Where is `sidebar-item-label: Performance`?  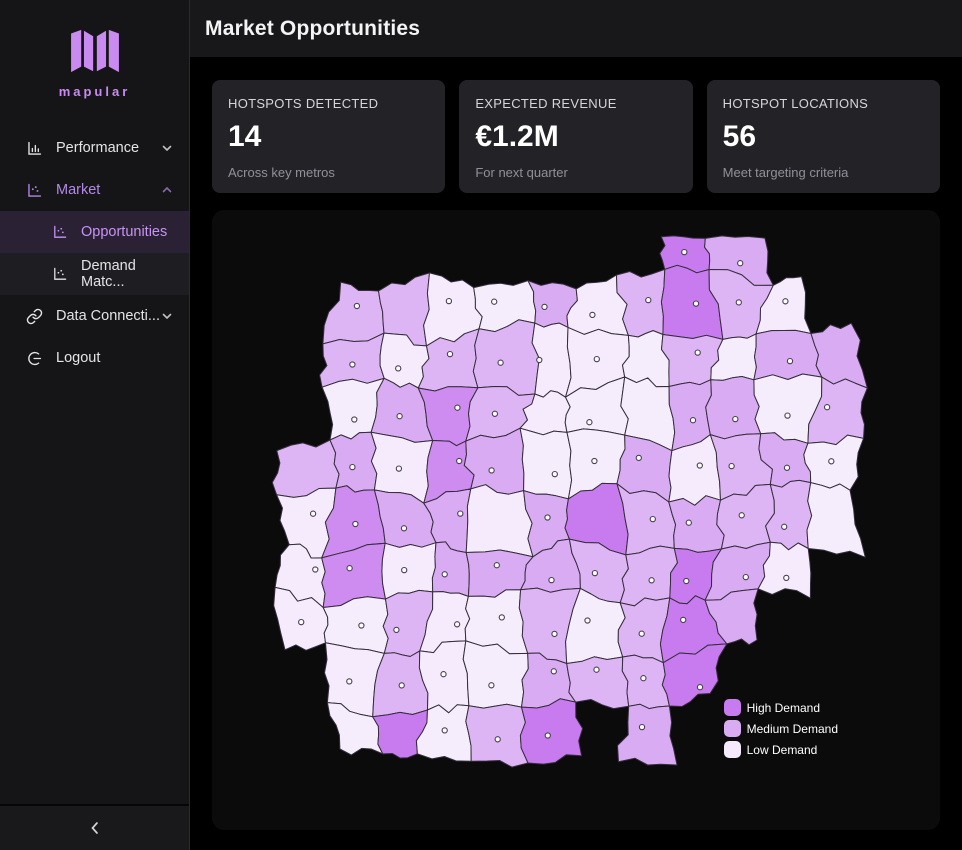 sidebar-item-label: Performance is located at coordinates (98, 148).